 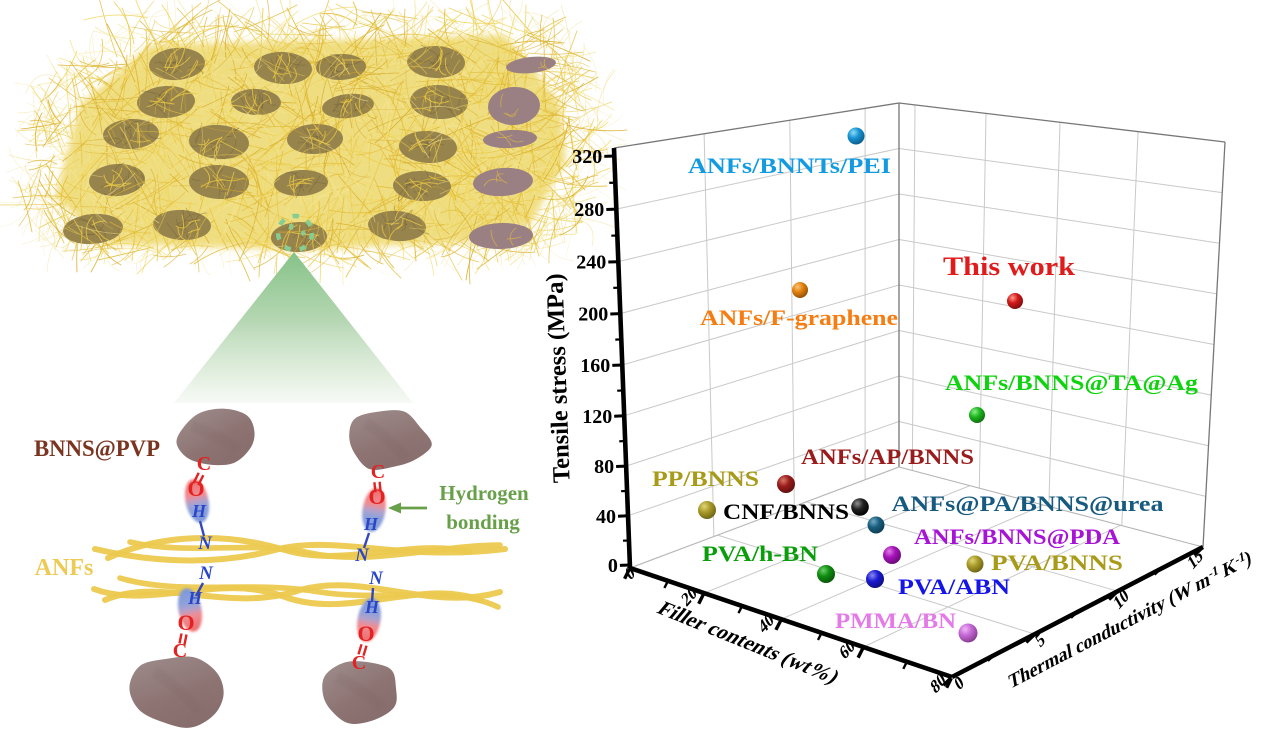 What do you see at coordinates (895, 620) in the screenshot?
I see `svg-text: PMMA/BN` at bounding box center [895, 620].